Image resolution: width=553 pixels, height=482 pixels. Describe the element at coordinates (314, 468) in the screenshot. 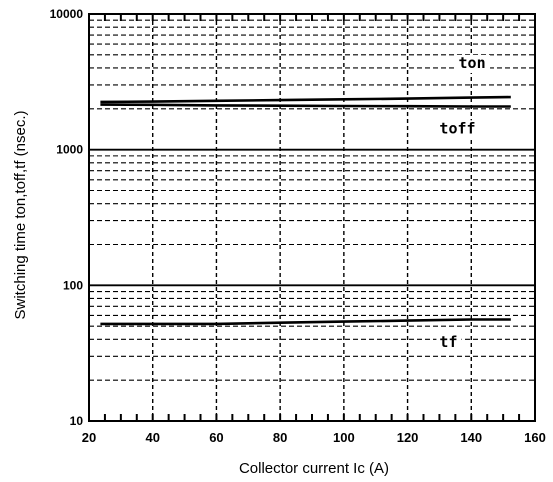

I see `x-axis-label: Collector current Ic (A)` at that location.